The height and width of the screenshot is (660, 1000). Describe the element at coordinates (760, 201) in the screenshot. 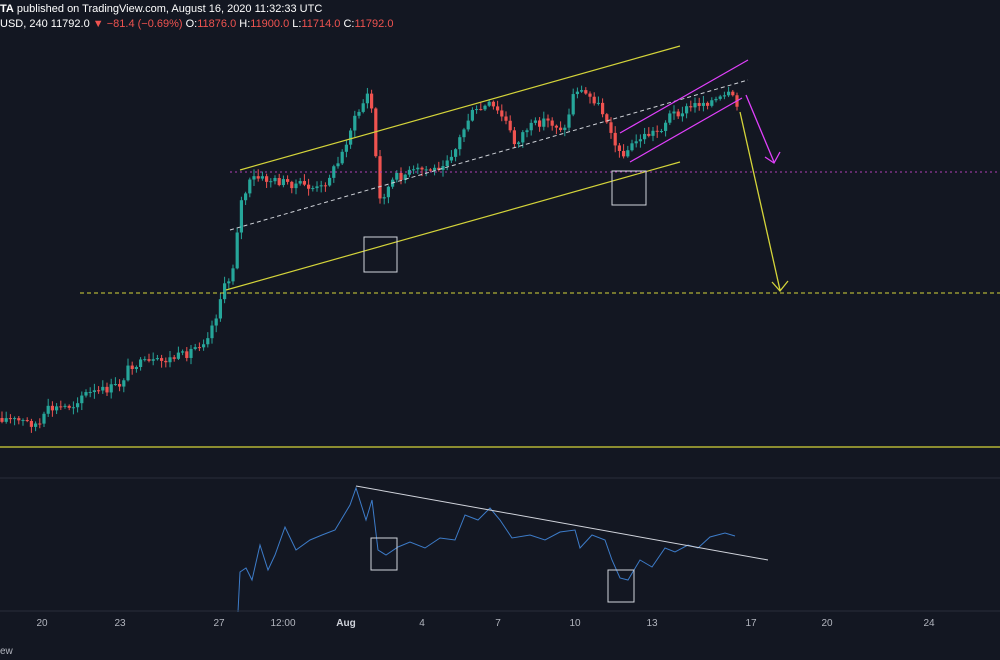

I see `yellow-arrow-line` at that location.